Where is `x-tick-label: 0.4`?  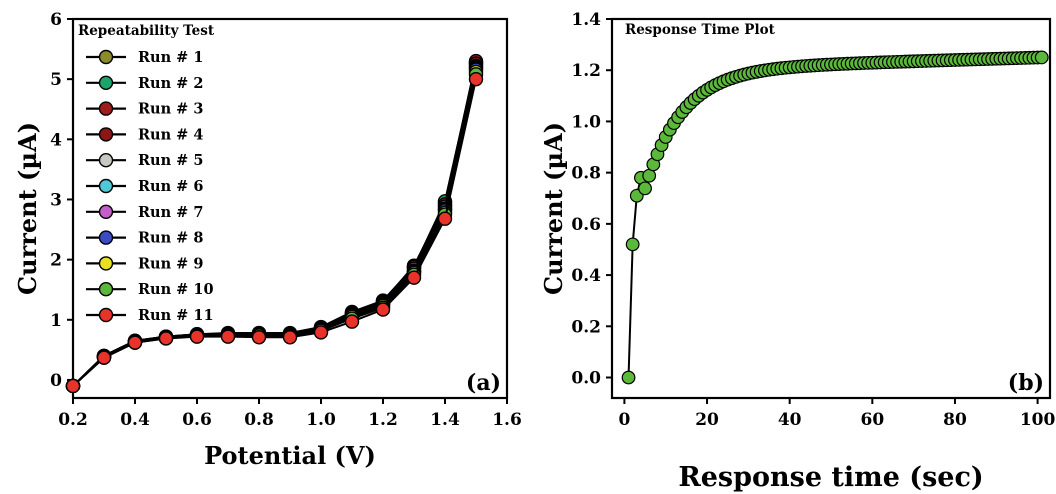
x-tick-label: 0.4 is located at coordinates (135, 420).